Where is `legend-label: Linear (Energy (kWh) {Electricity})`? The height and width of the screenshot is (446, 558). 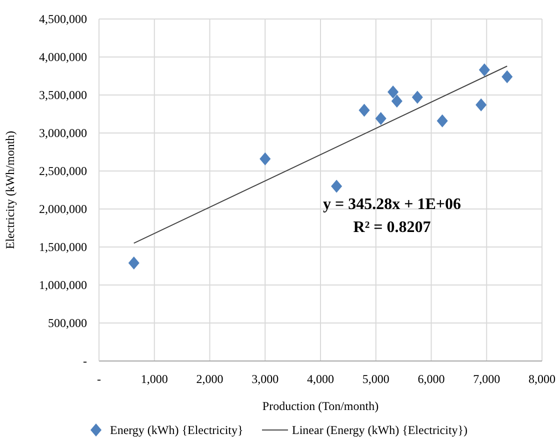 legend-label: Linear (Energy (kWh) {Electricity}) is located at coordinates (380, 430).